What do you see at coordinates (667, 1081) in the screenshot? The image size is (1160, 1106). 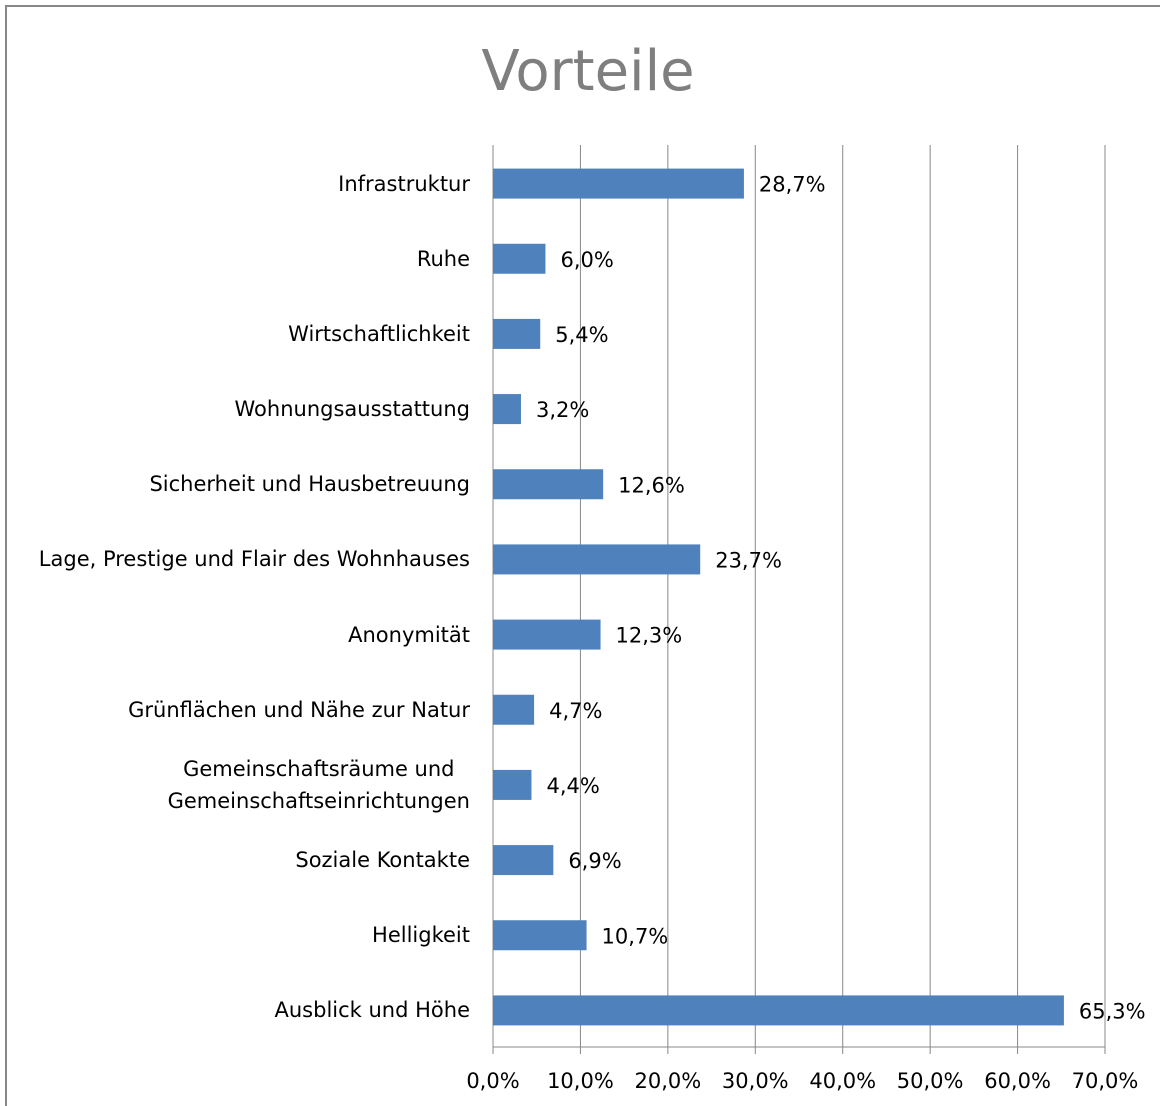 I see `x-tick-label: 20,0%` at bounding box center [667, 1081].